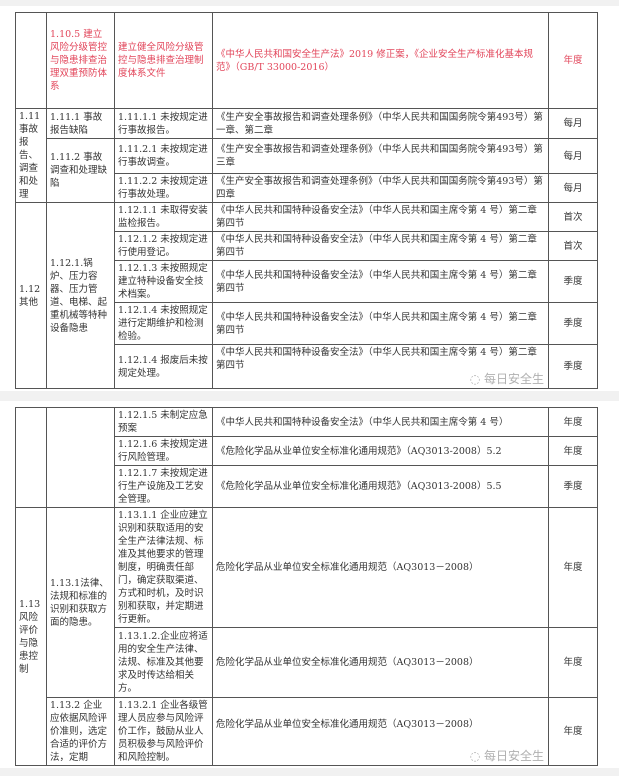 This screenshot has height=776, width=619. Describe the element at coordinates (380, 731) in the screenshot. I see `basis-cell: 危险化学品从业单位安全标准化通用规范（AQ3013－2008） ◌ 每日安全生` at that location.